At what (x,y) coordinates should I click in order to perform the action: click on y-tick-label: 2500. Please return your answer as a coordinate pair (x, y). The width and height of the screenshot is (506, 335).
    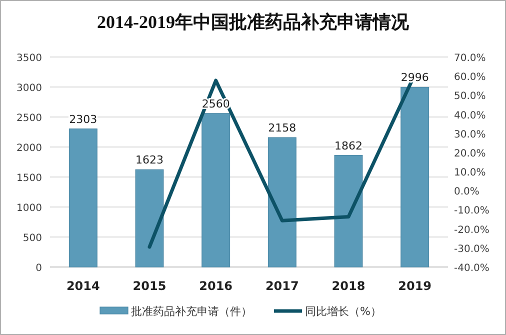
    Looking at the image, I should click on (29, 118).